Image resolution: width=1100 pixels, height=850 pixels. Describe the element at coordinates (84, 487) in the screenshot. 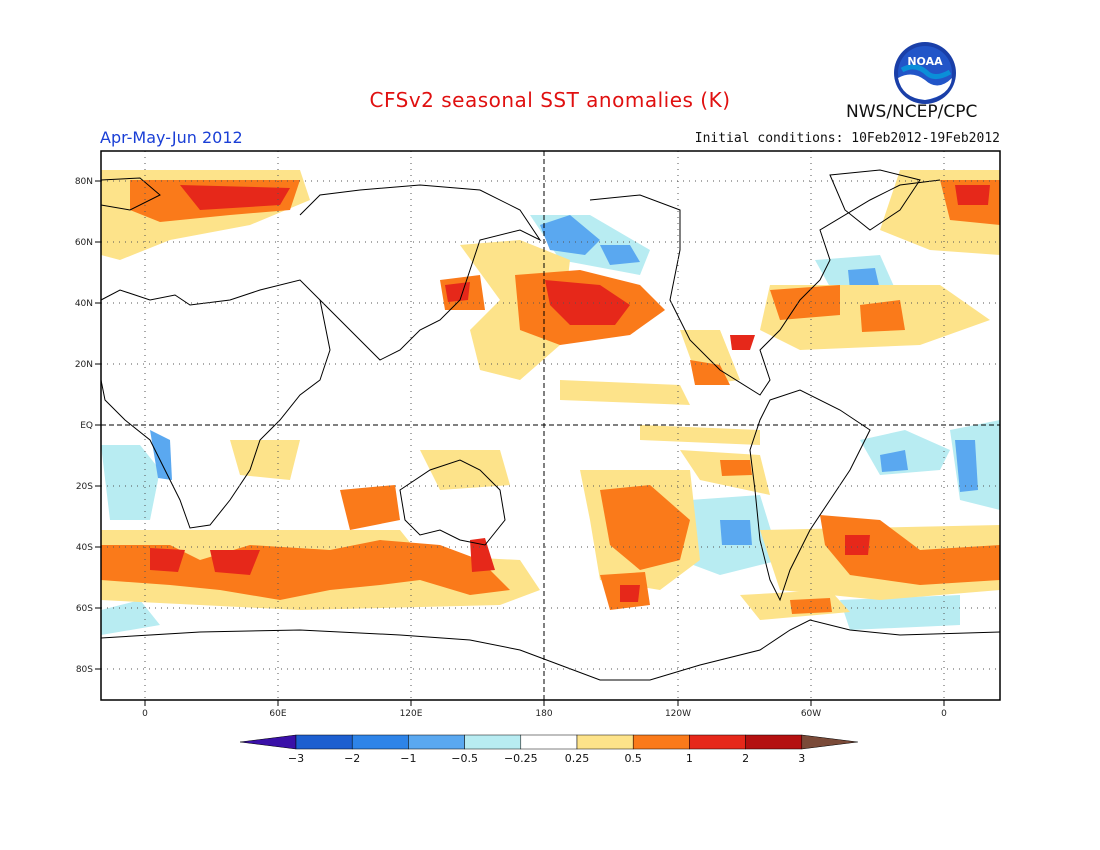

I see `lat-tick-label: 20S` at that location.